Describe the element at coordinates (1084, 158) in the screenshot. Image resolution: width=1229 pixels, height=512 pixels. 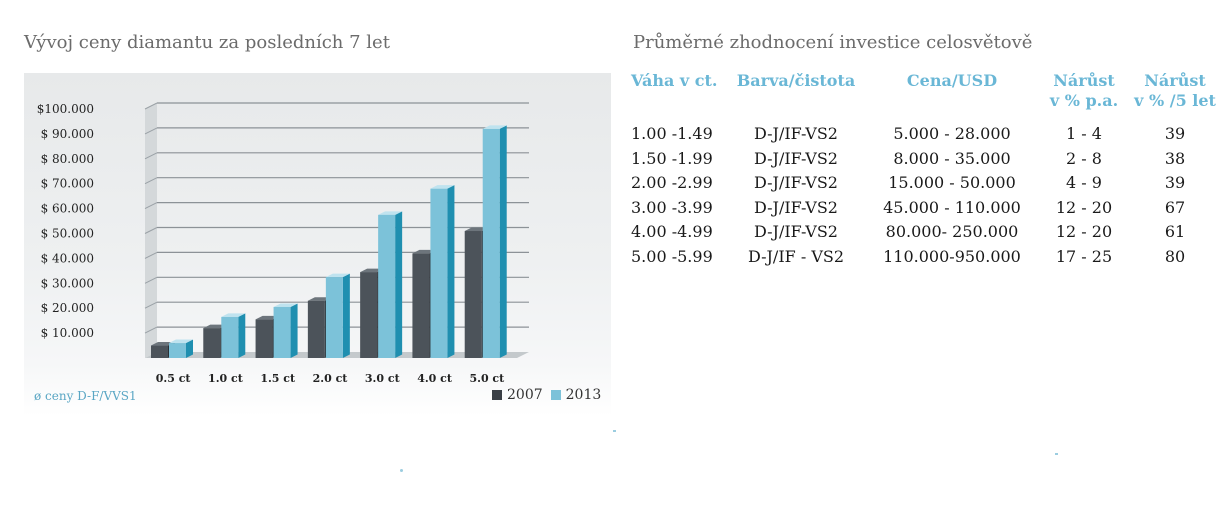
I see `cell-growth-pa: 2 - 8` at that location.